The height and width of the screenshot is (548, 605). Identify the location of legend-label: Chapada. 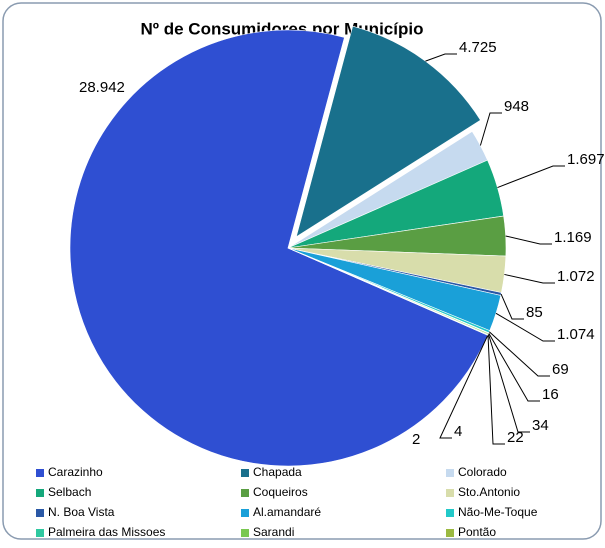
(277, 472).